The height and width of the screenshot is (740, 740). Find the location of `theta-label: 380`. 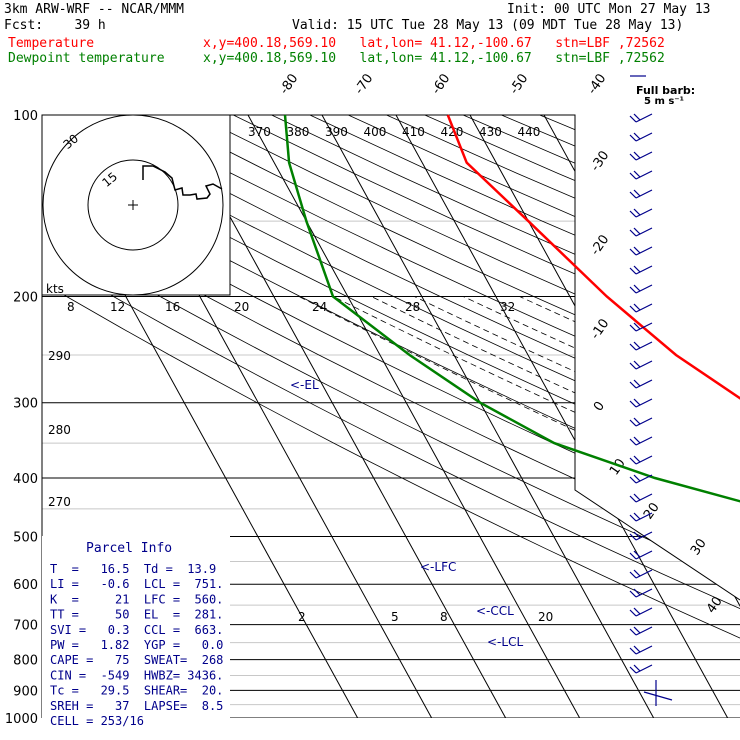

theta-label: 380 is located at coordinates (298, 132).